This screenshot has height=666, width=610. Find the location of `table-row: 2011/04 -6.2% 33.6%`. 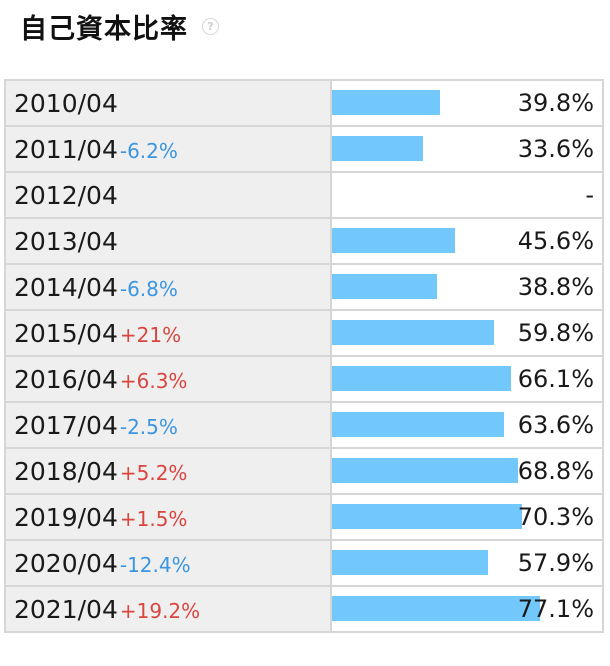

table-row: 2011/04 -6.2% 33.6% is located at coordinates (304, 149).